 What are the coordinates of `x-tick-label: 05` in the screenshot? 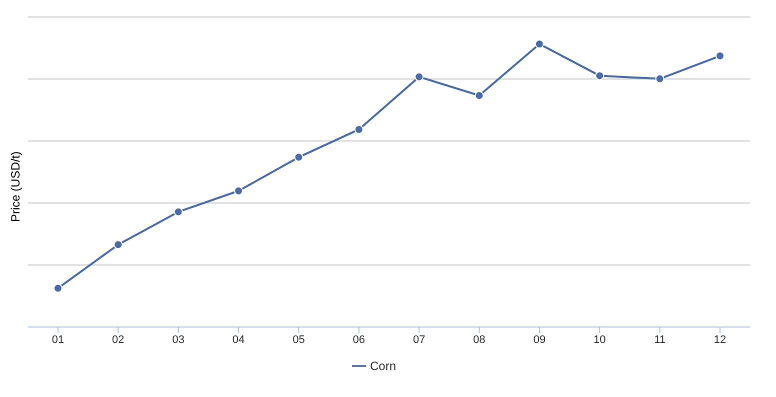 It's located at (298, 340).